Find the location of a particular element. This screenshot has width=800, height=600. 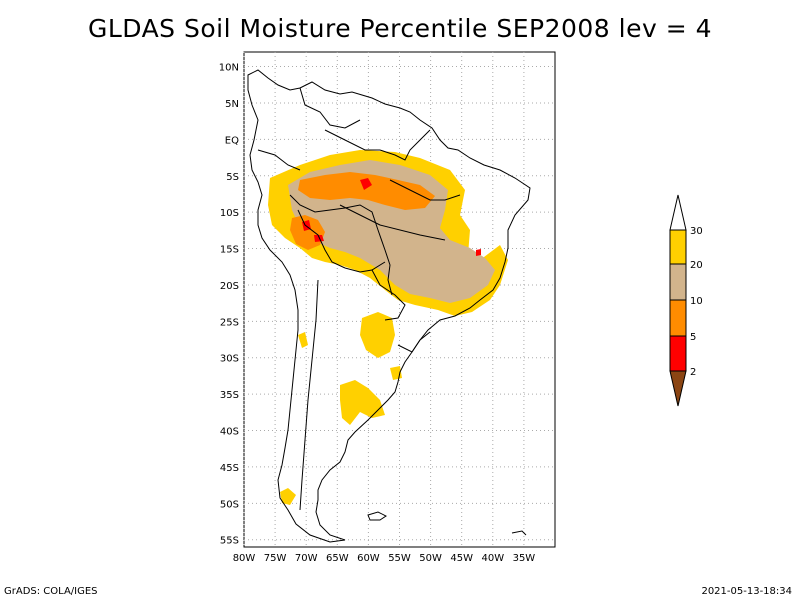

island-south-georgia is located at coordinates (519, 533).